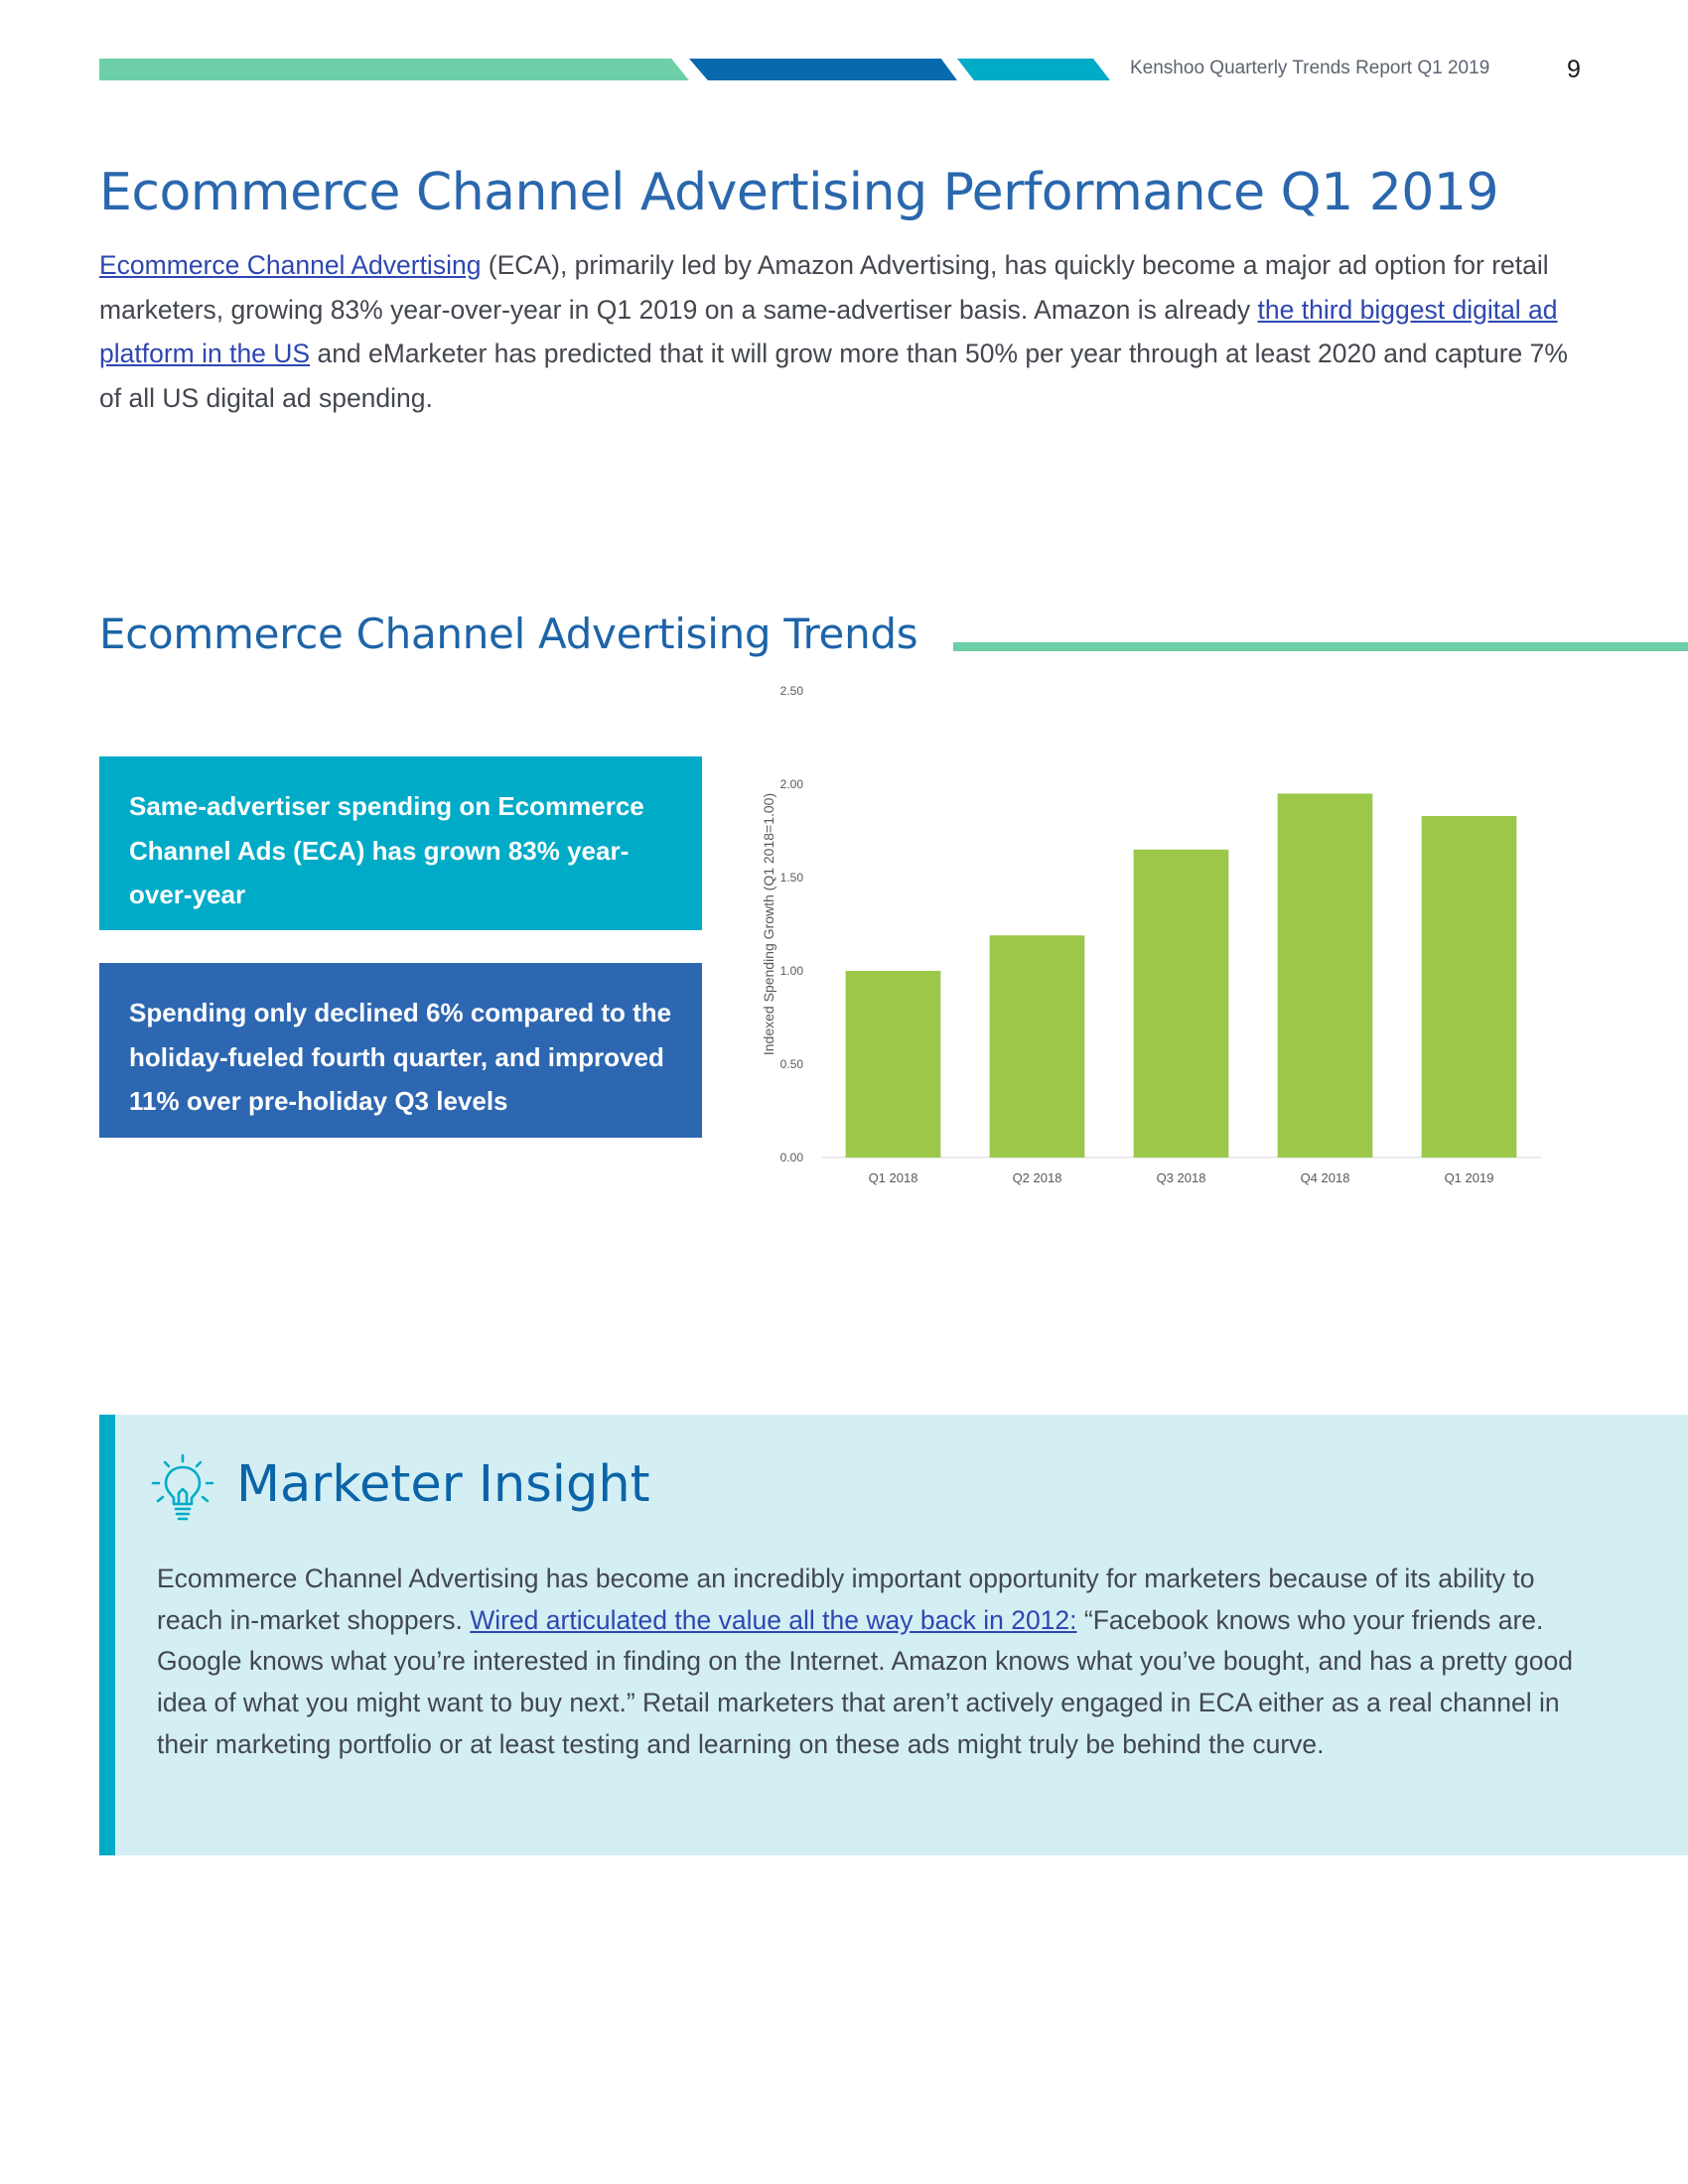 The height and width of the screenshot is (2184, 1688). I want to click on y-axis-label: Indexed Spending Growth (Q1 2018=1.00), so click(768, 924).